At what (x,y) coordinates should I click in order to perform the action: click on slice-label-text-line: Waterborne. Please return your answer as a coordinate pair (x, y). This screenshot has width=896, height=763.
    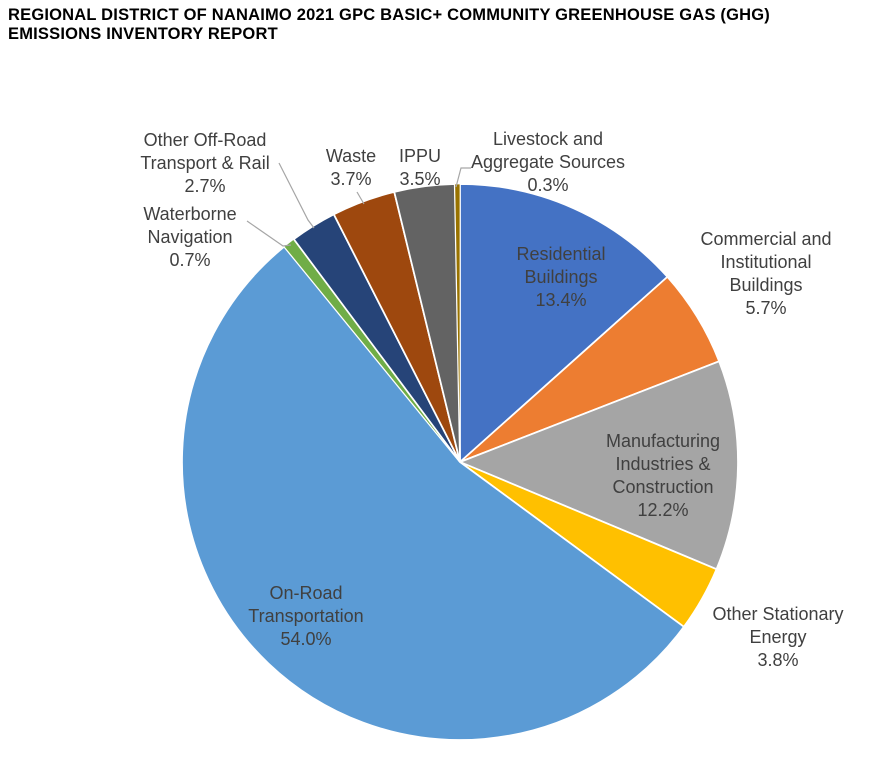
    Looking at the image, I should click on (190, 214).